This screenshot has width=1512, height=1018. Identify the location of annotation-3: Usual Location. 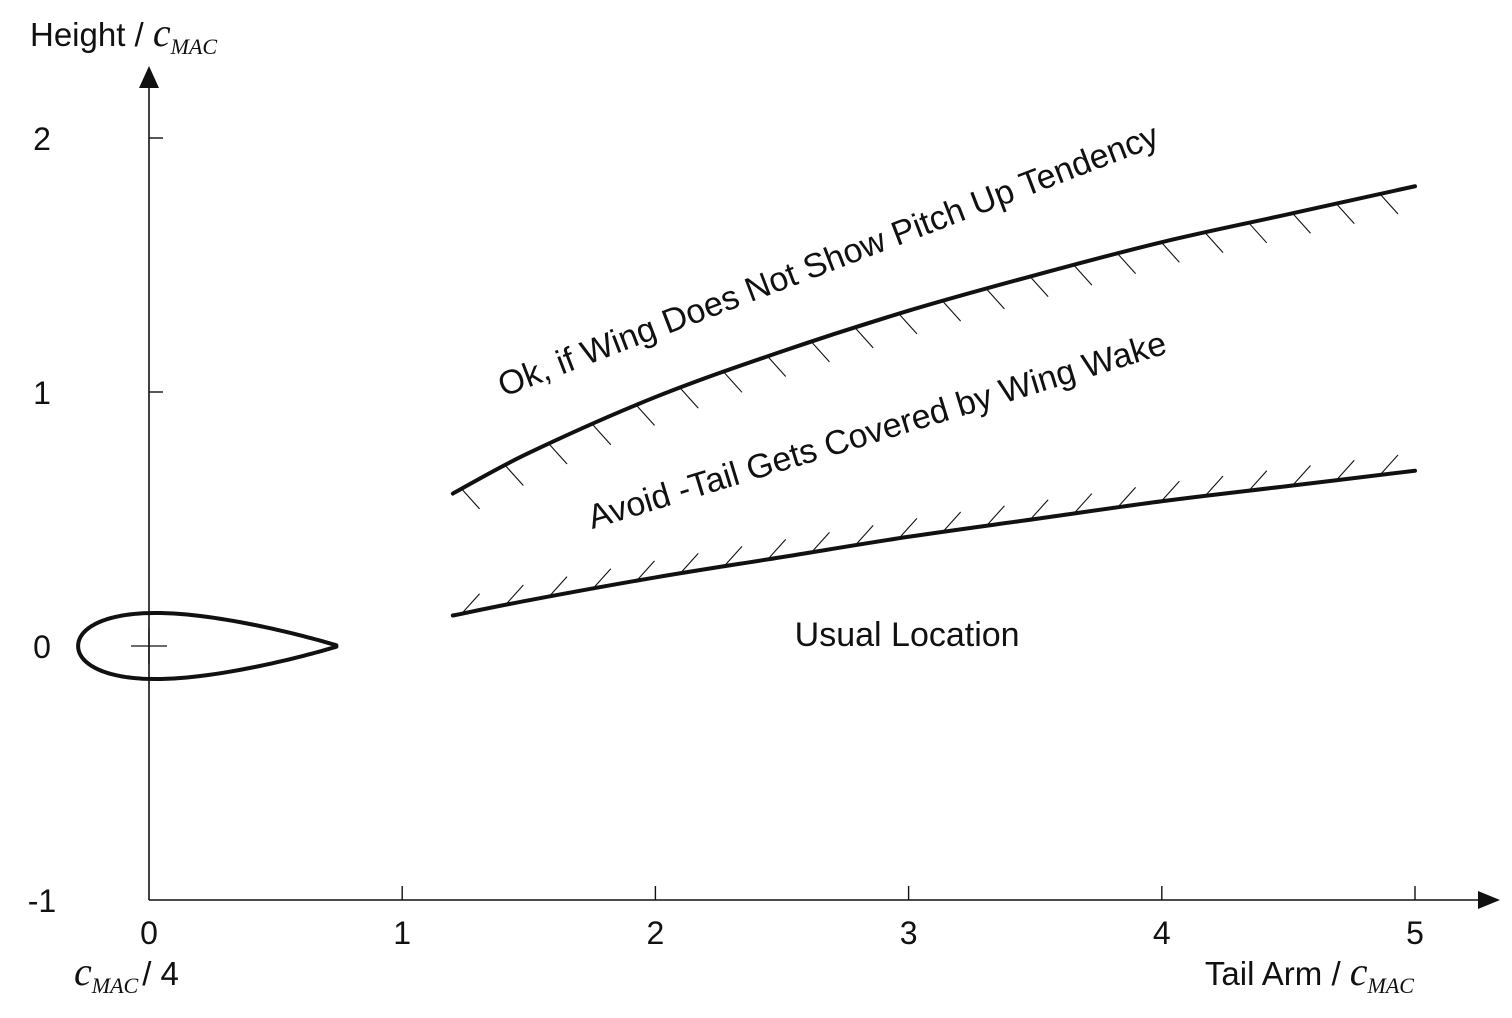
(907, 635).